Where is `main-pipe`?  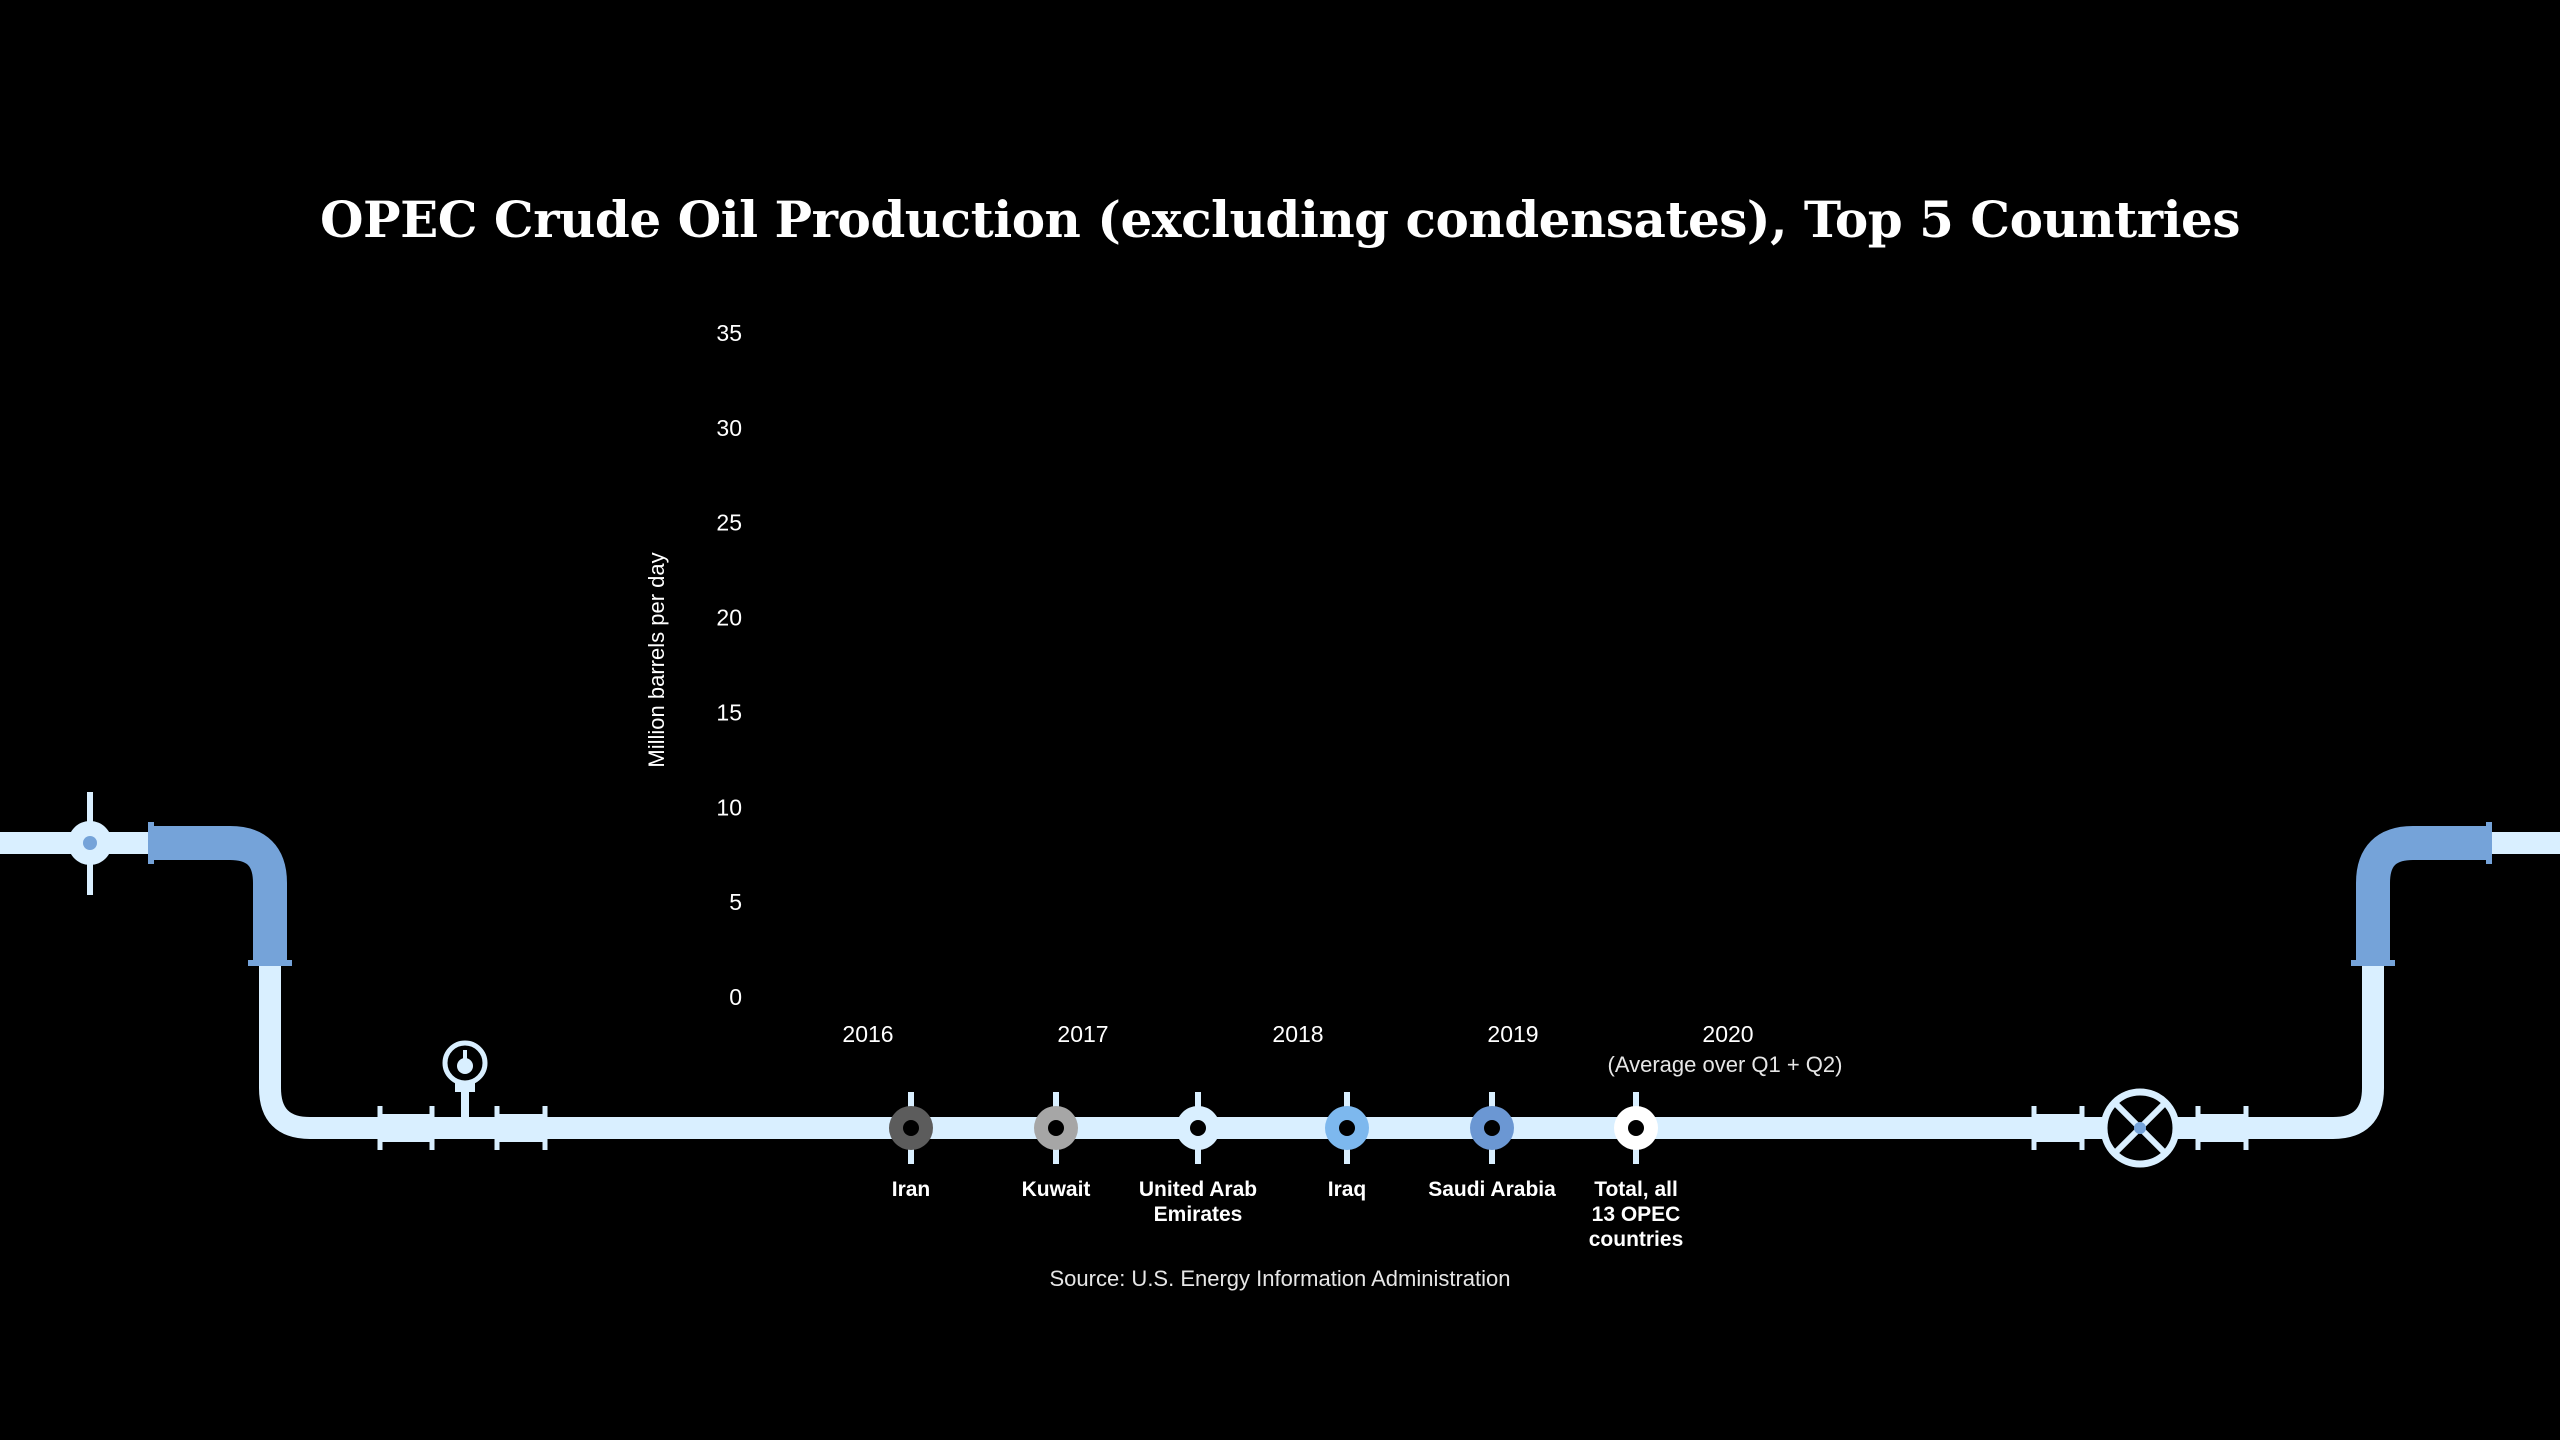
main-pipe is located at coordinates (1321, 1052).